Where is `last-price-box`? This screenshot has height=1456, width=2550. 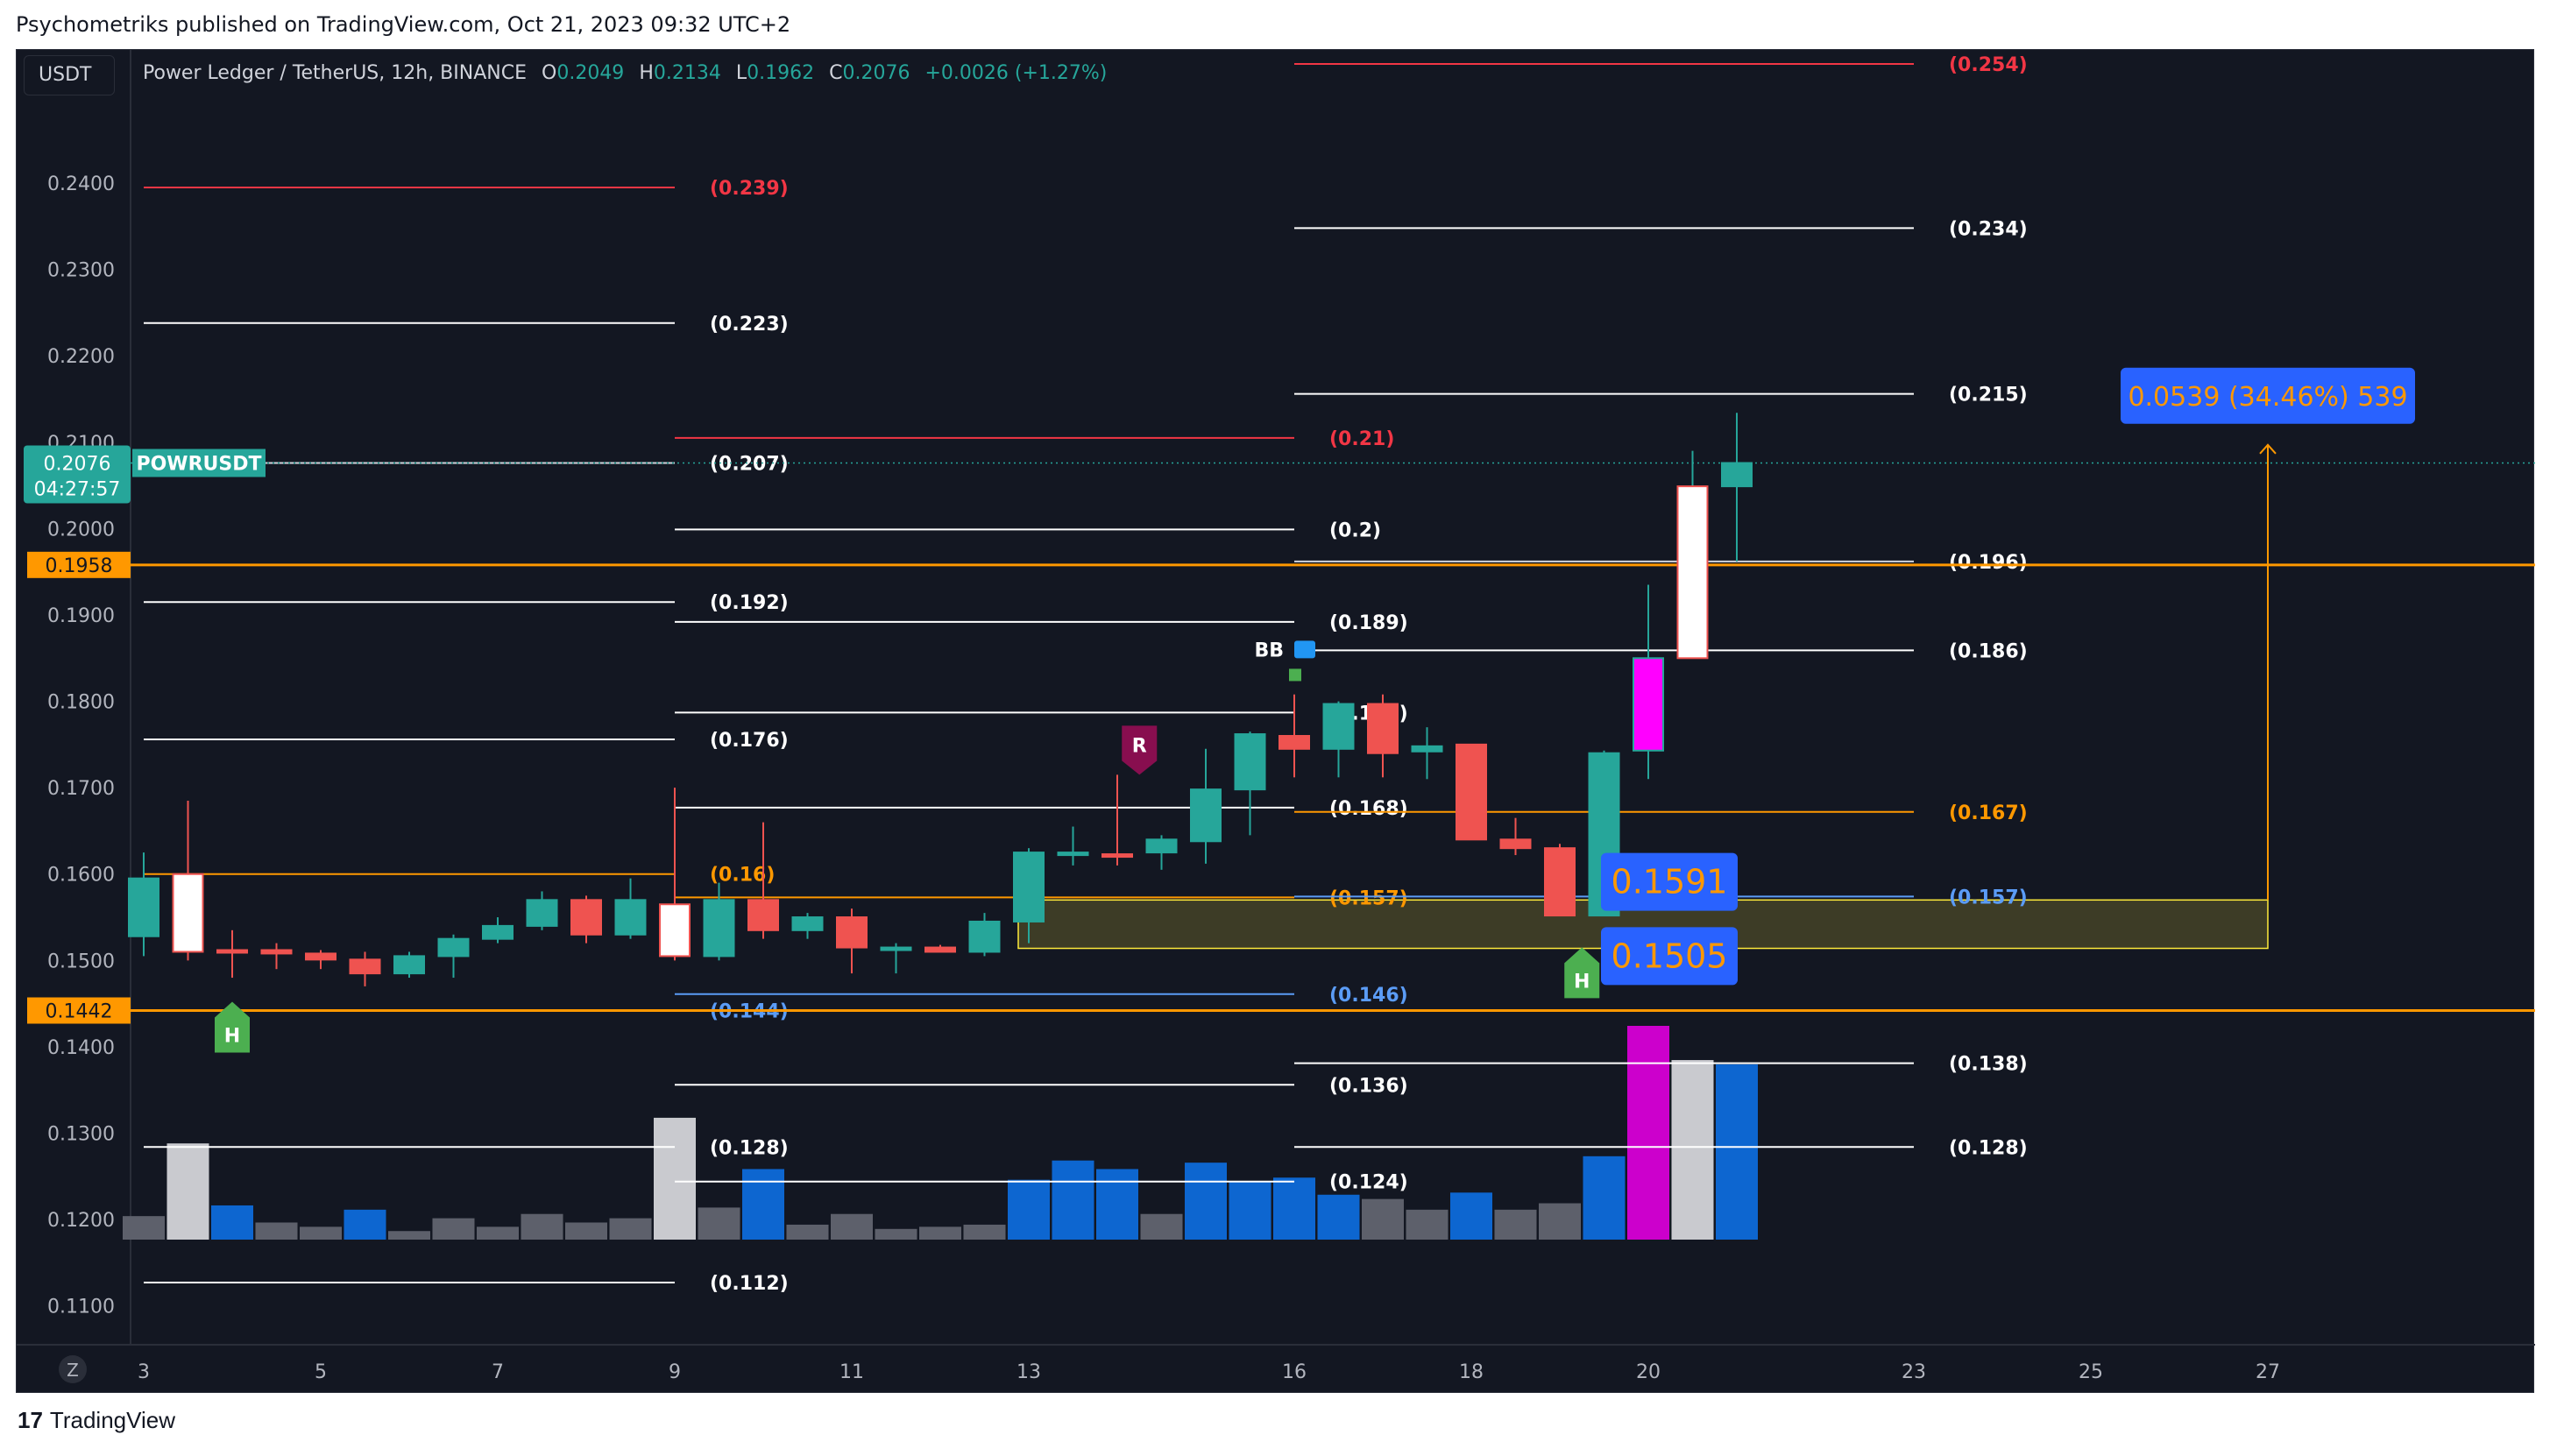 last-price-box is located at coordinates (77, 474).